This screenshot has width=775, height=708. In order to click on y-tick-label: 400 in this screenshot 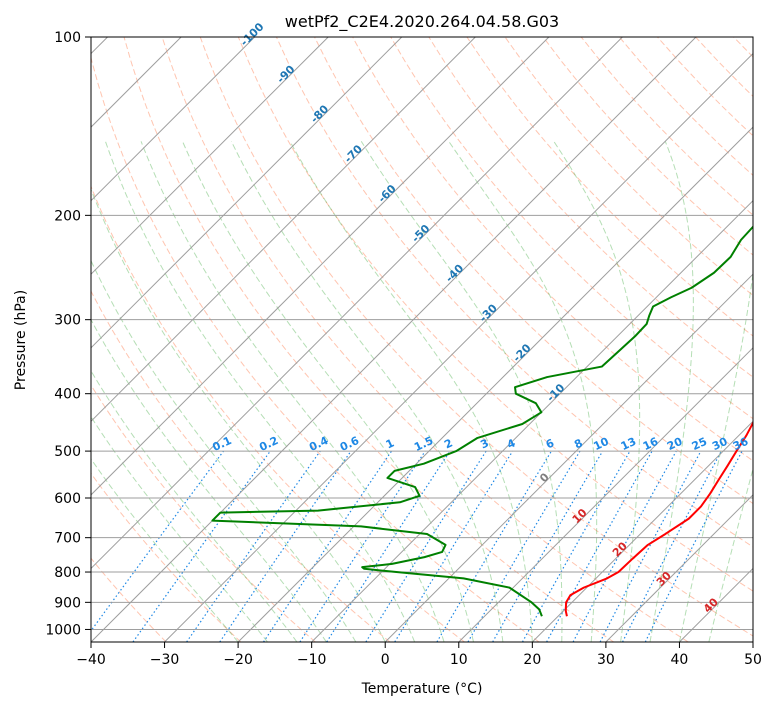, I will do `click(67, 395)`.